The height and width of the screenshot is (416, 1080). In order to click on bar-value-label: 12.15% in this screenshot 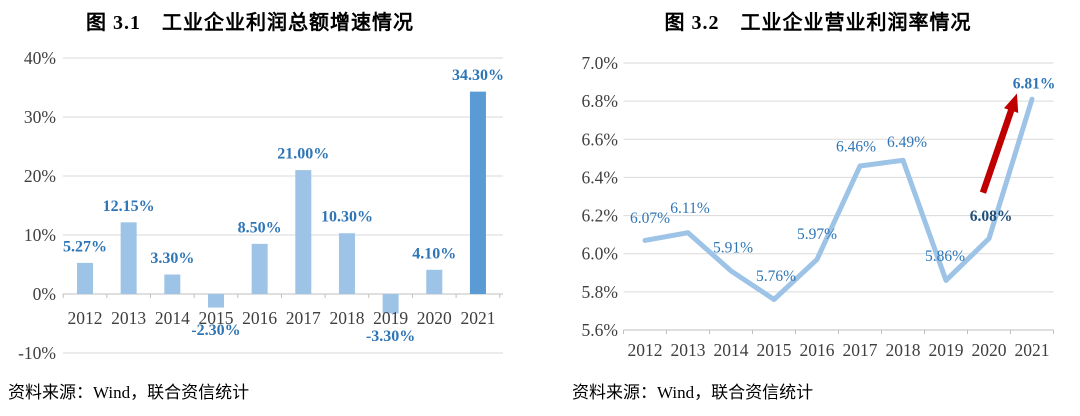, I will do `click(129, 206)`.